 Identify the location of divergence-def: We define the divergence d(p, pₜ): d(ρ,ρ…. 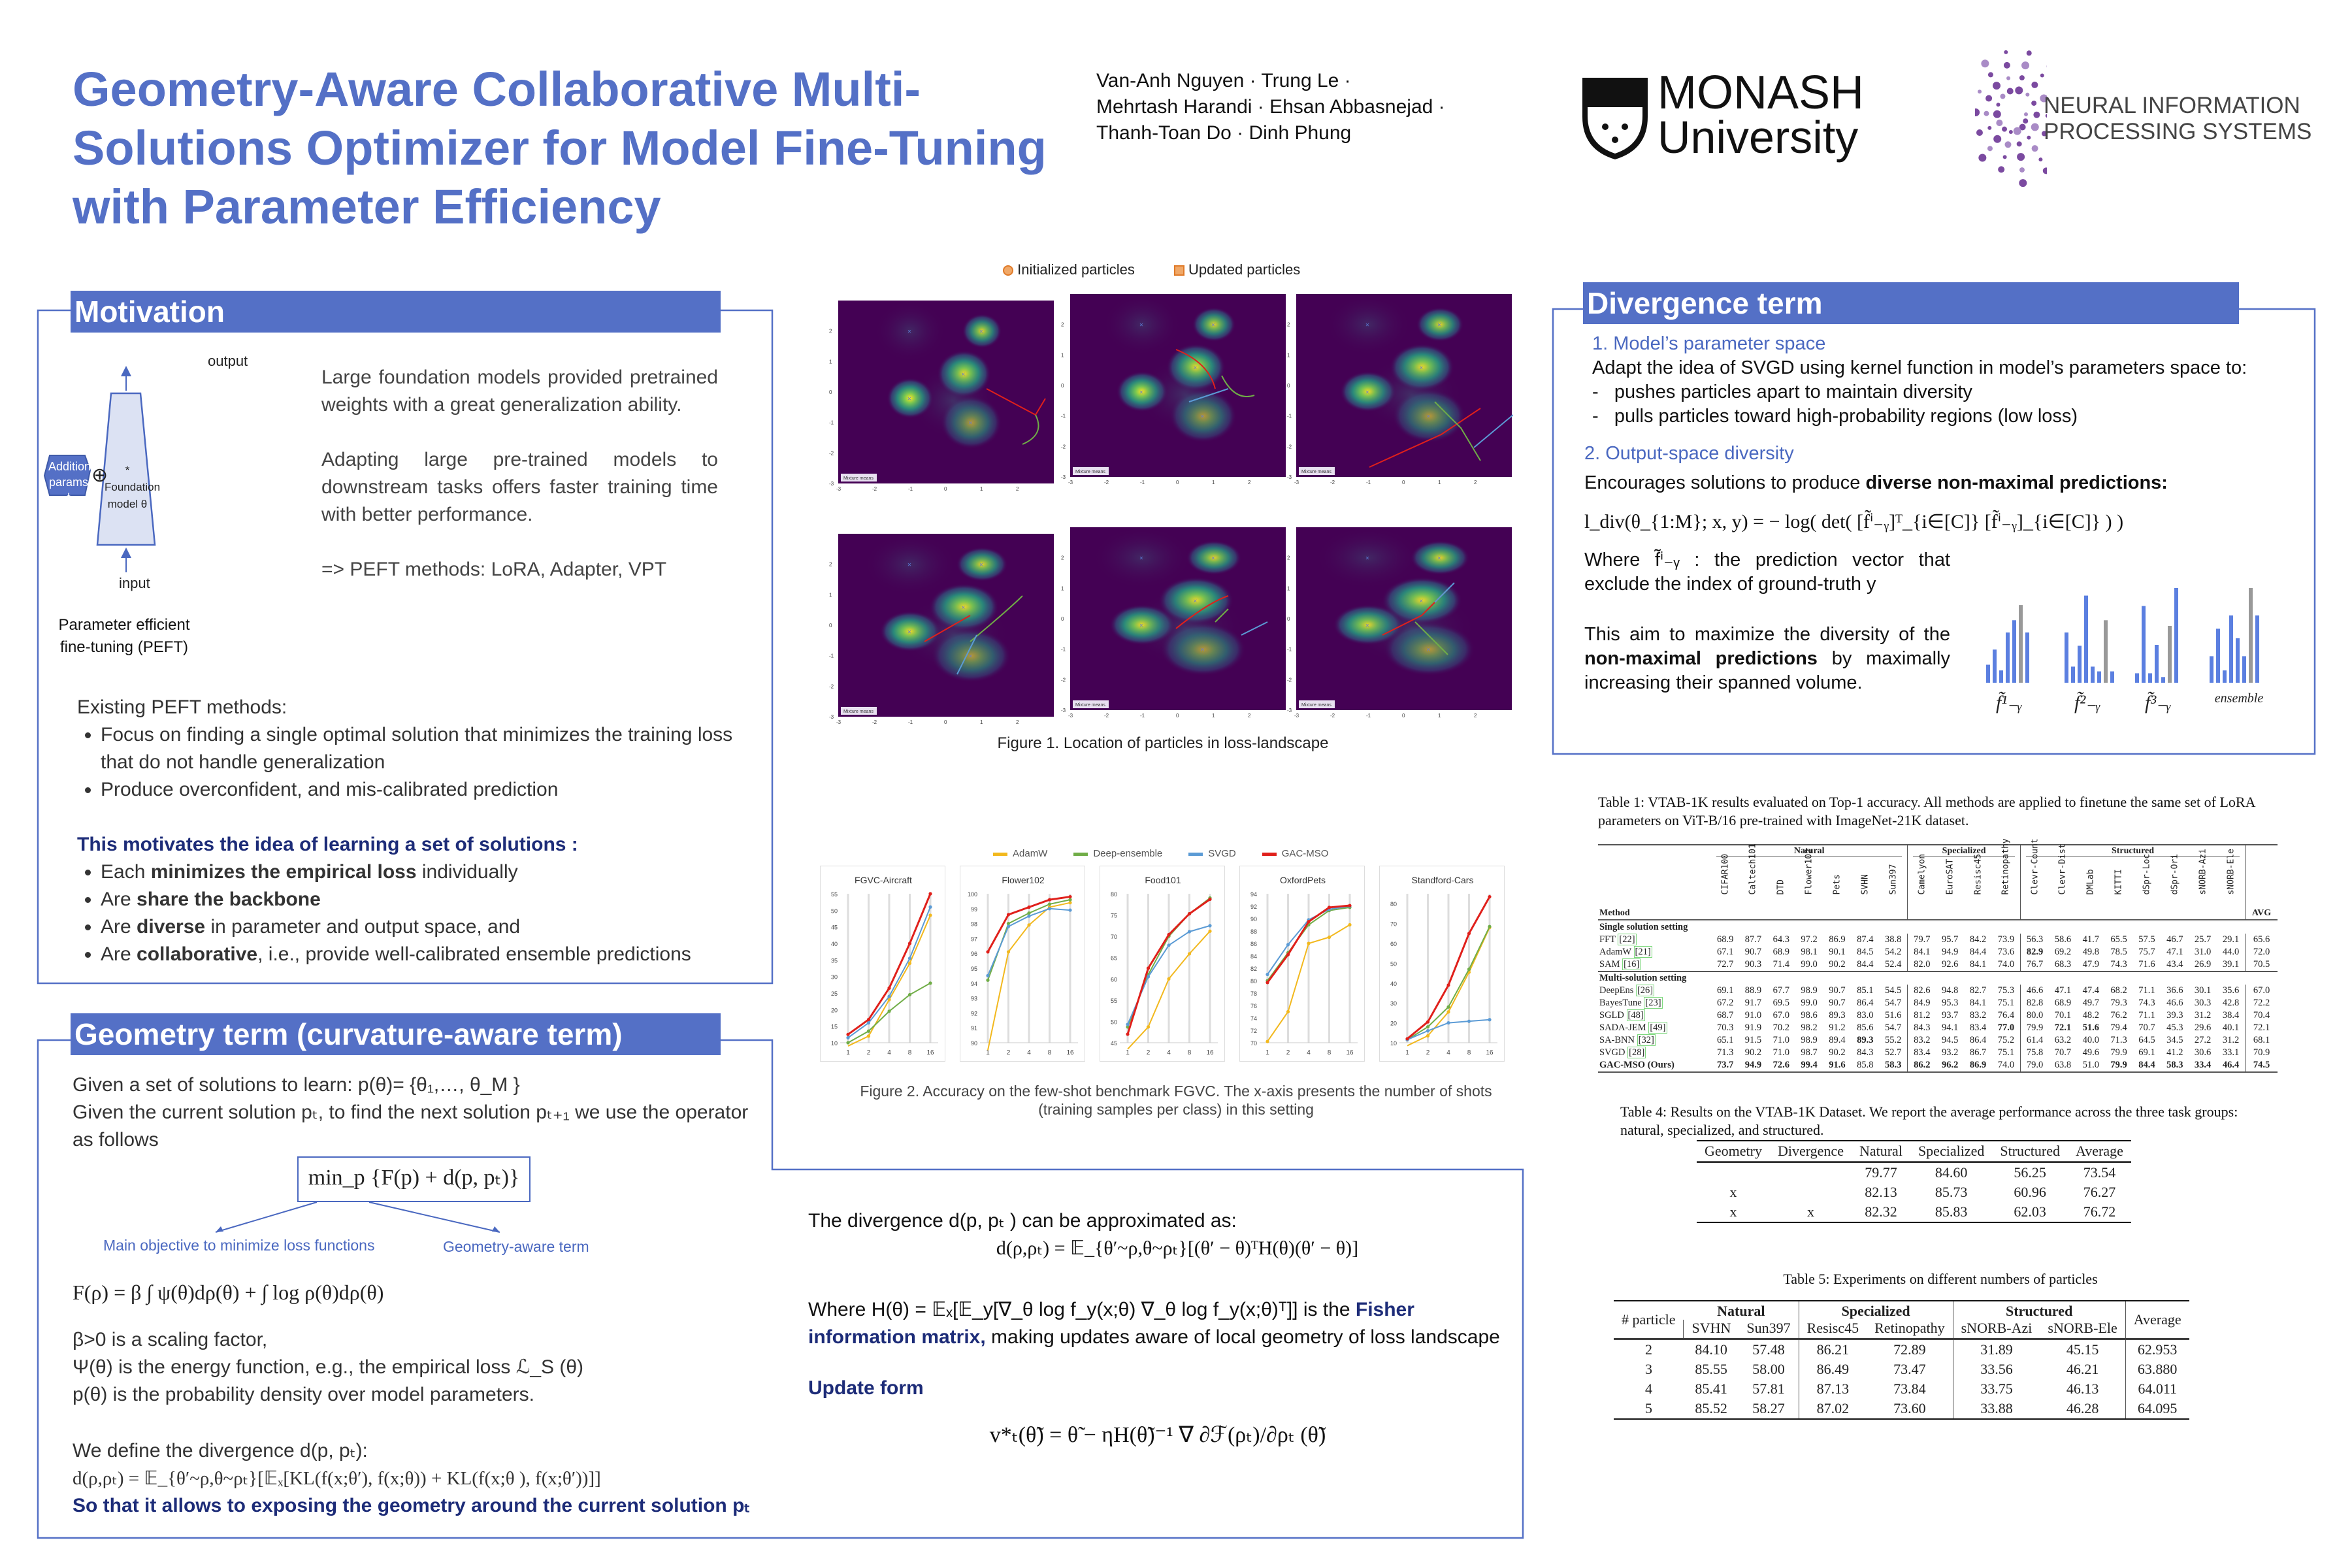
(412, 1478).